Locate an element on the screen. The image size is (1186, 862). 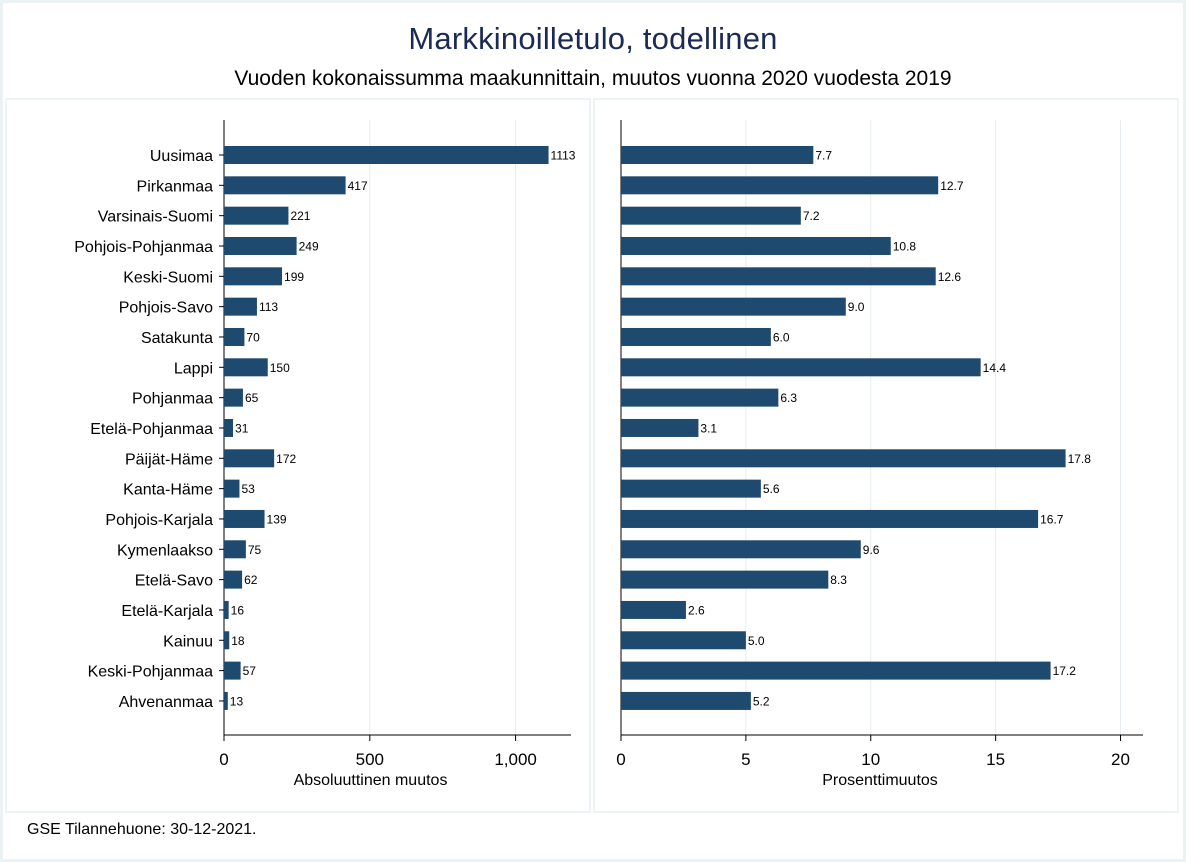
bar-2-Keski-Suomi is located at coordinates (778, 276).